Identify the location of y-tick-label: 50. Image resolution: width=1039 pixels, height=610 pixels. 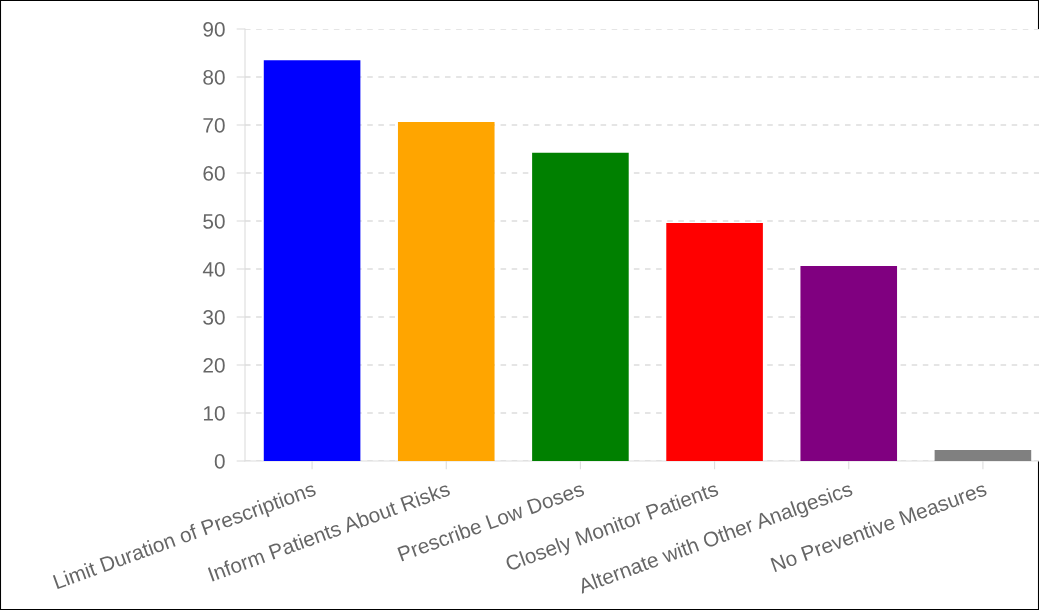
(214, 221).